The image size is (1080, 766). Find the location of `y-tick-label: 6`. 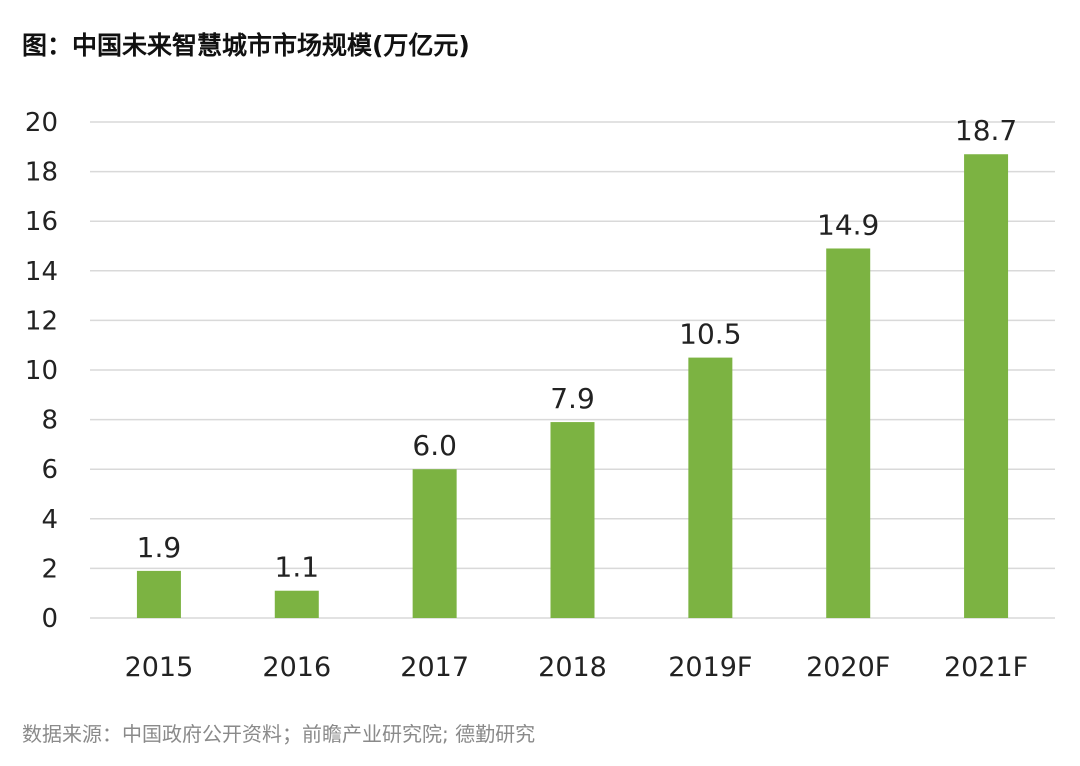

y-tick-label: 6 is located at coordinates (49, 470).